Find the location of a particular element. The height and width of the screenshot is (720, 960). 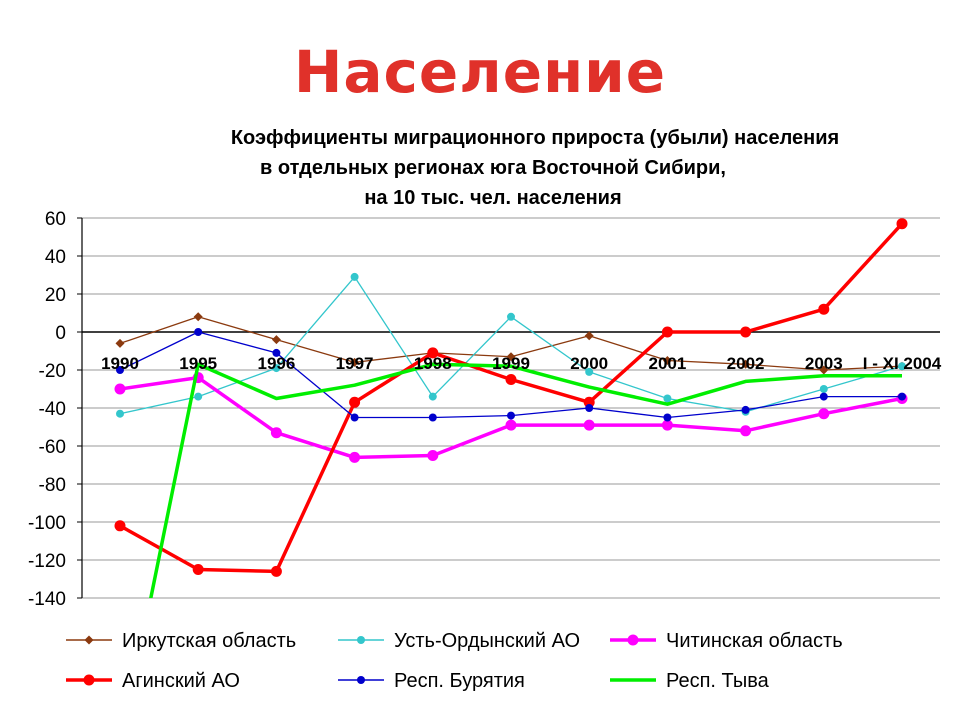

x-tick-label: I - XI 2004 is located at coordinates (902, 363).